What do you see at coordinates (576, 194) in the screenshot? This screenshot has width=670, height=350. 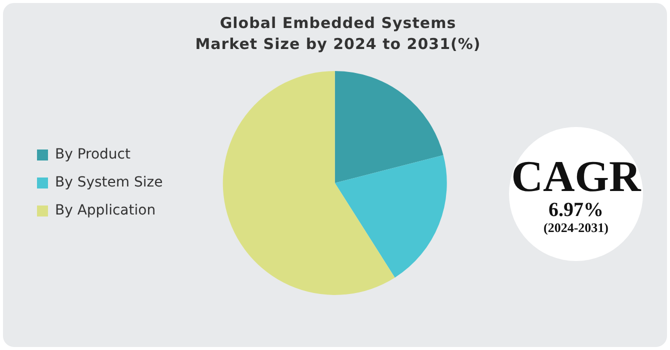 I see `cagr-badge: CAGR 6.97% (2024-2031)` at bounding box center [576, 194].